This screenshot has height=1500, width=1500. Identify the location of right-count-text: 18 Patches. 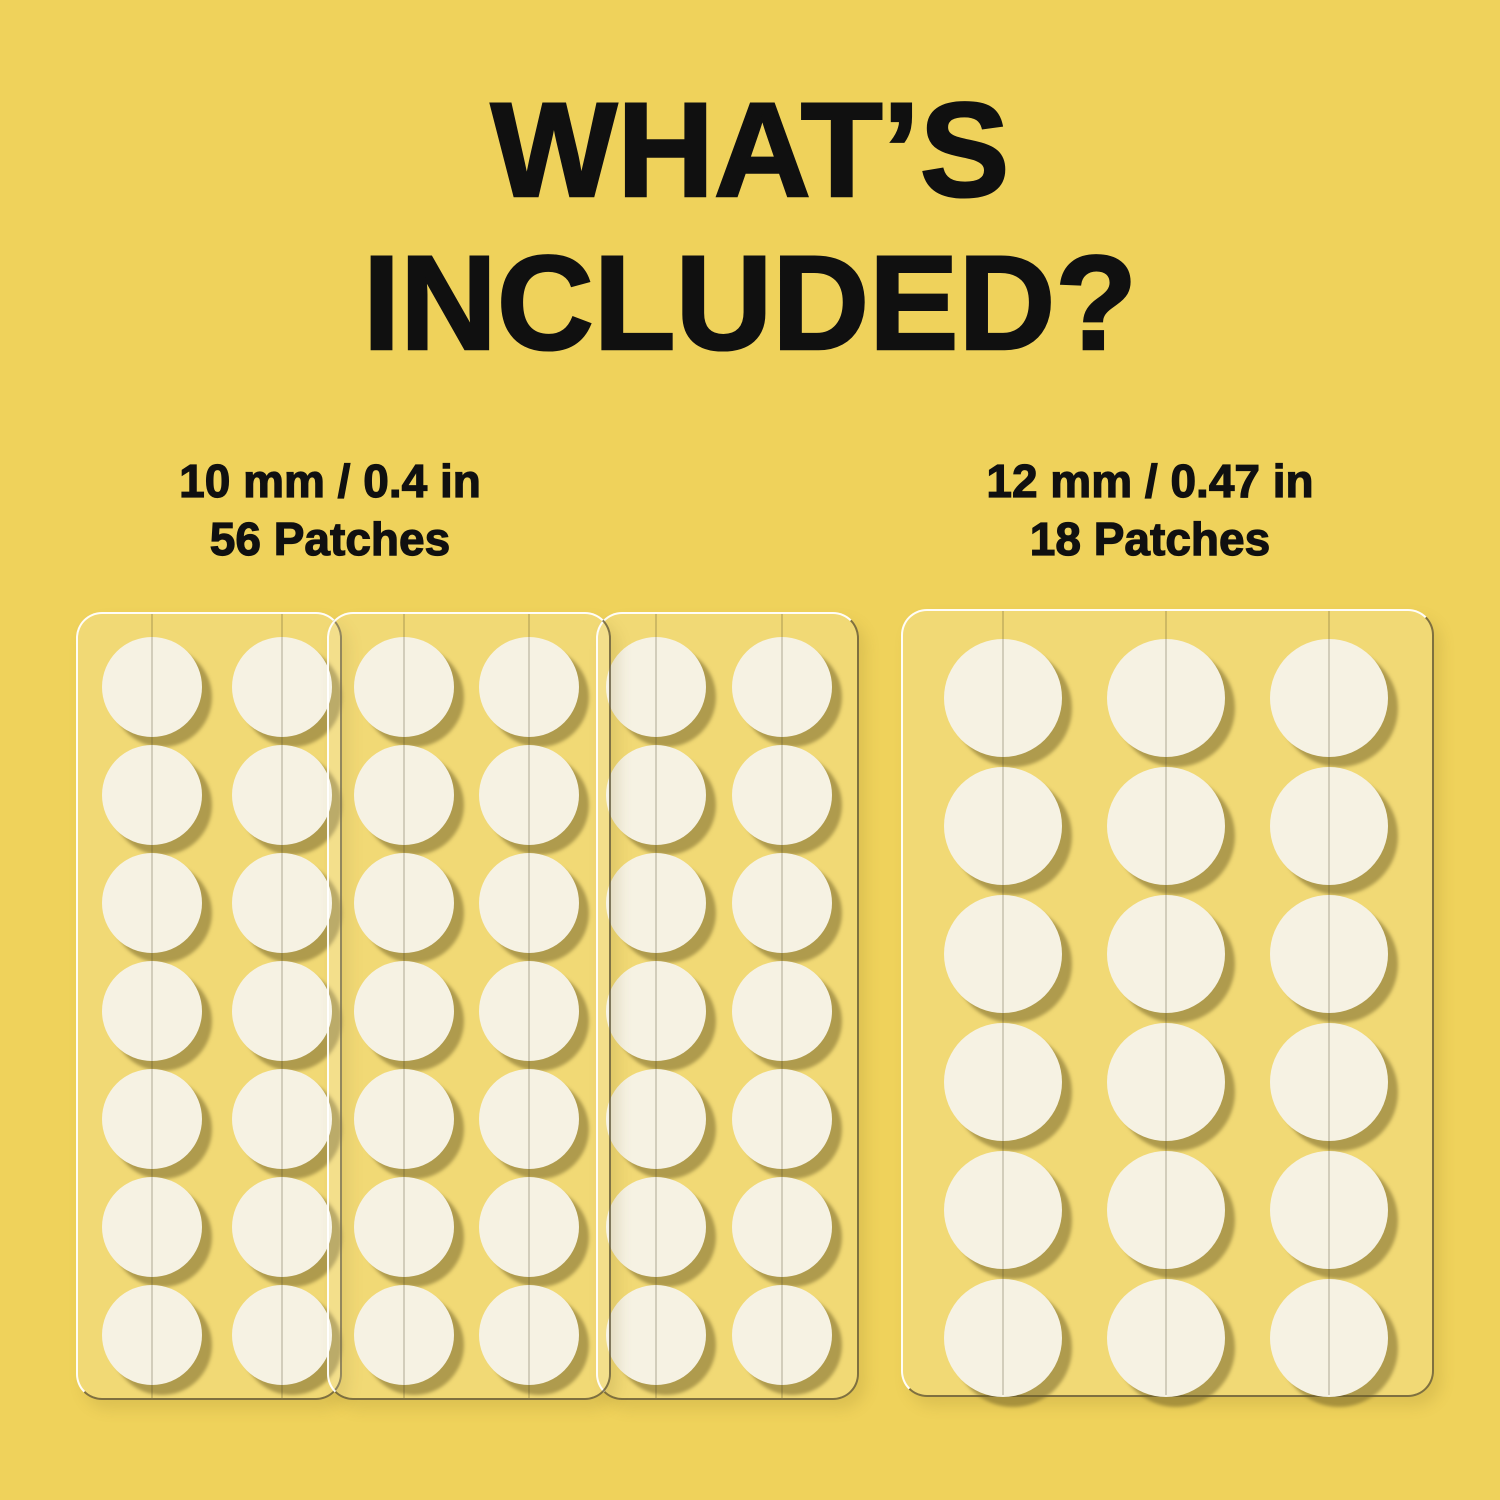
(1150, 538).